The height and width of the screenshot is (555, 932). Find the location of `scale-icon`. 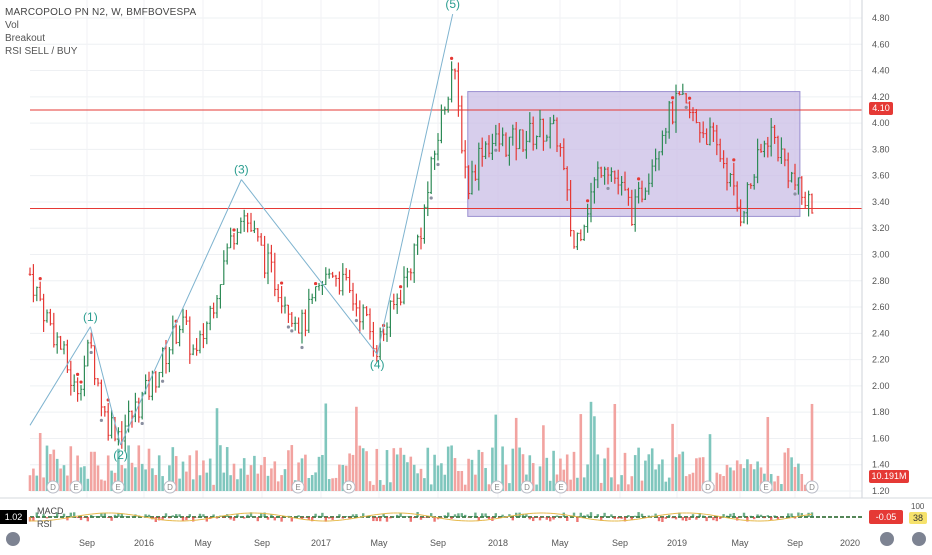

scale-icon is located at coordinates (919, 539).